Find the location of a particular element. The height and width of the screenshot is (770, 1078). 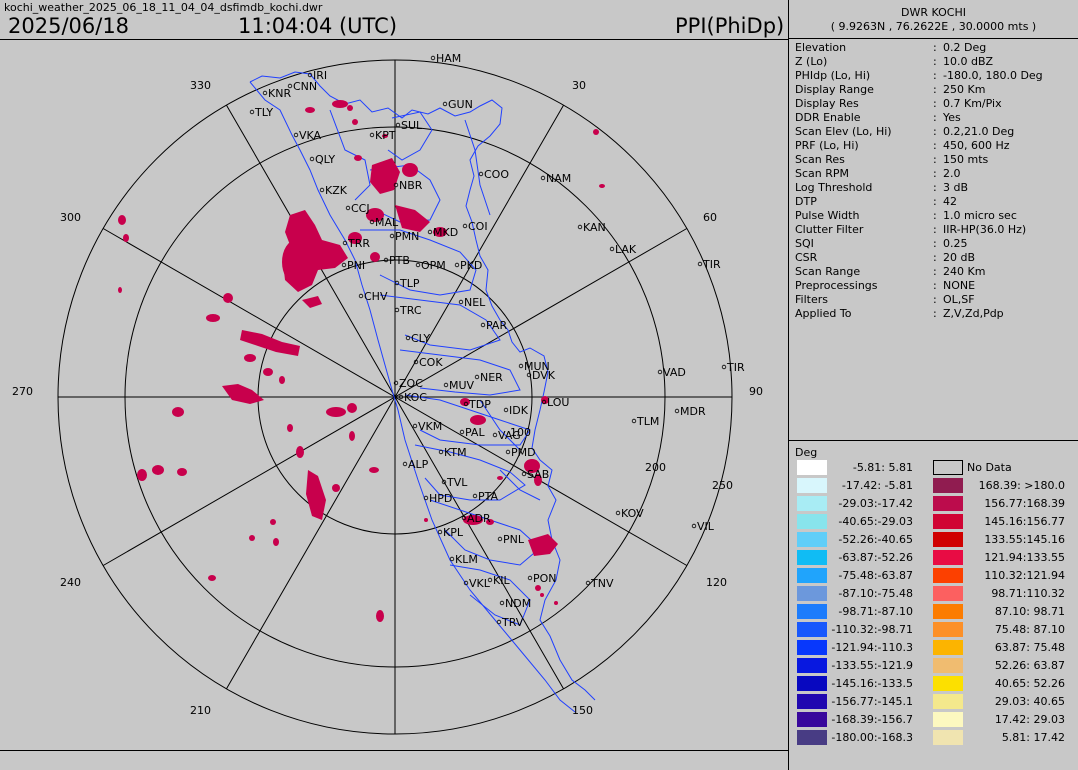

place-name: LOU is located at coordinates (558, 402).